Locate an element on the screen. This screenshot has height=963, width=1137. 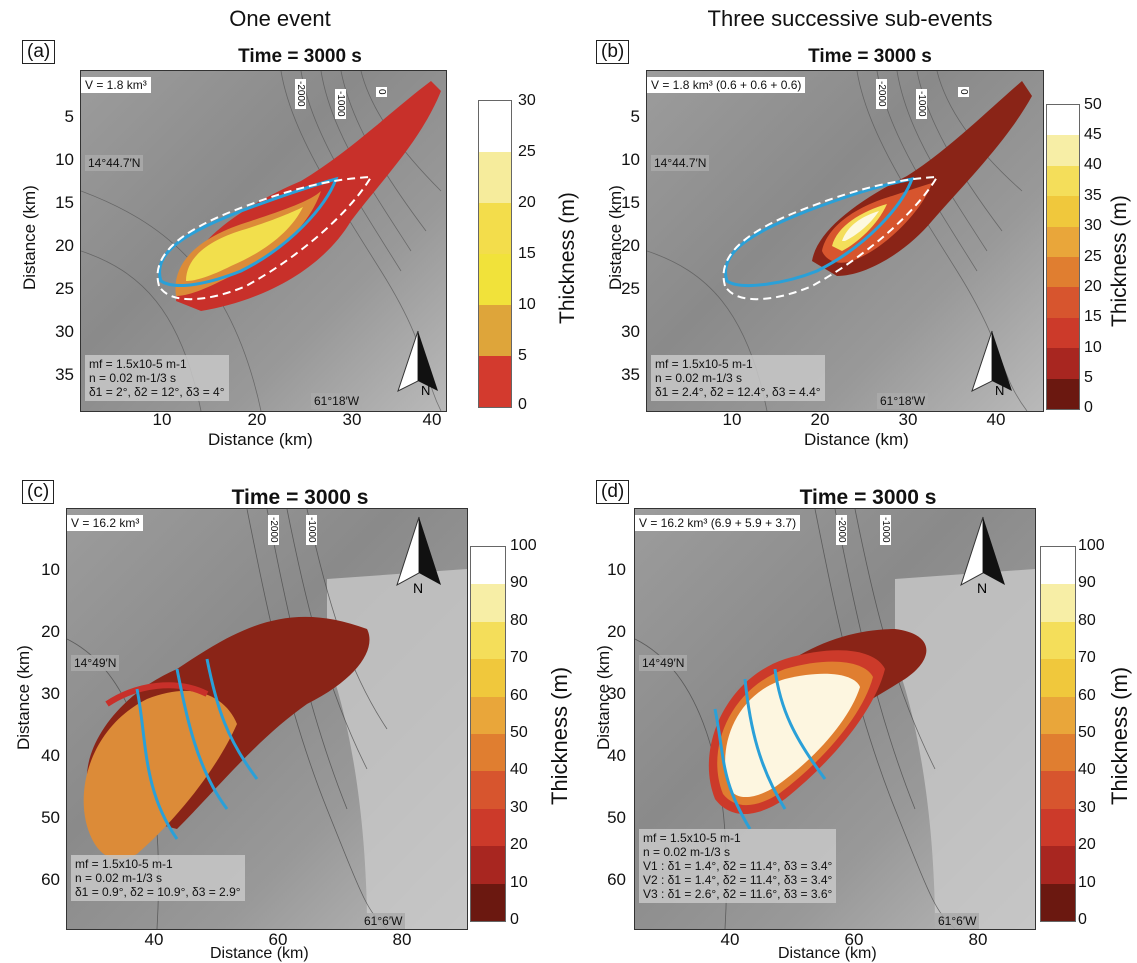
deposit-orange-edge is located at coordinates (157, 694).